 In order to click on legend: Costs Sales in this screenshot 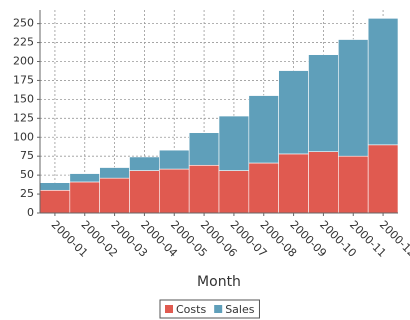, I will do `click(209, 309)`.